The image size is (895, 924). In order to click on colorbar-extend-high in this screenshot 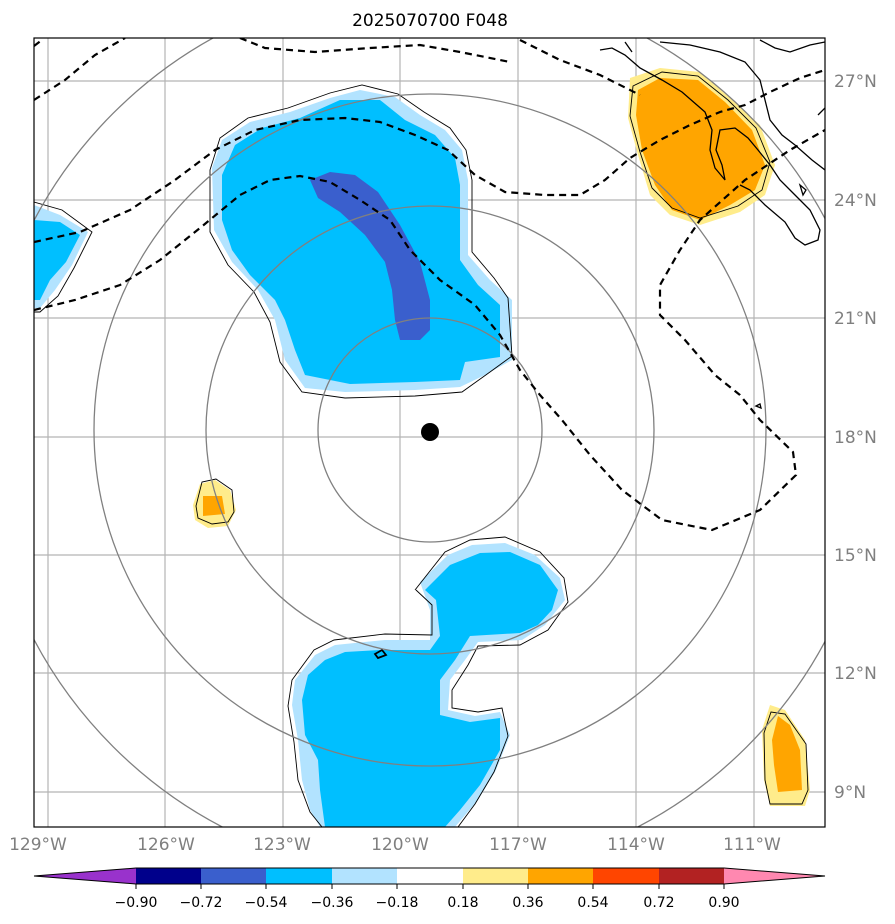, I will do `click(774, 876)`.